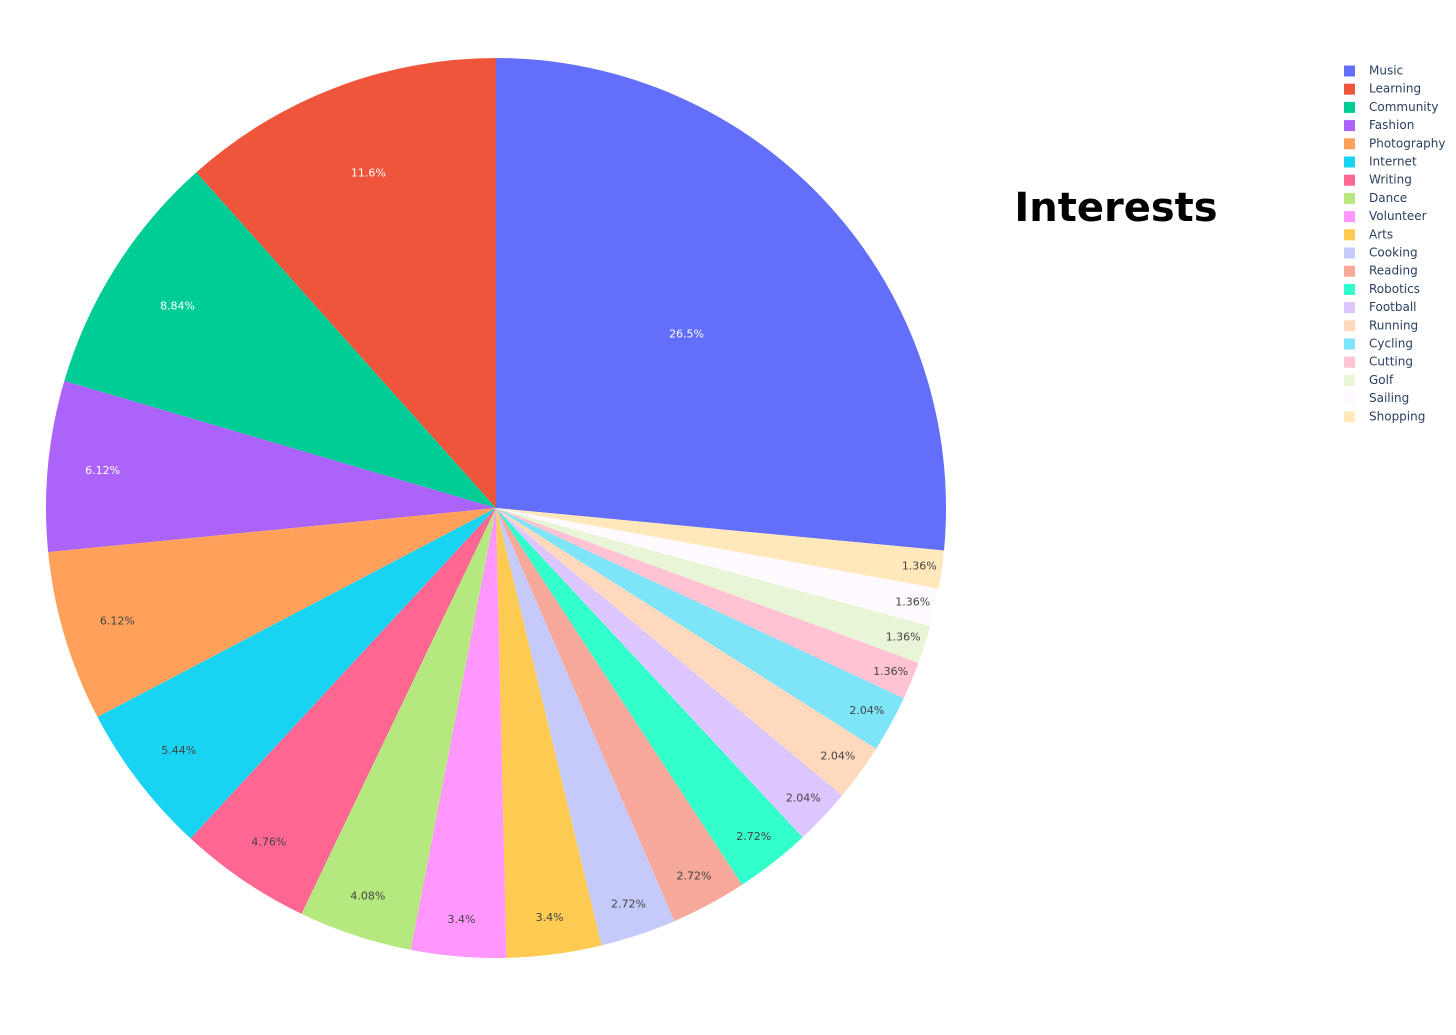 The height and width of the screenshot is (1035, 1456). I want to click on legend-label: Music, so click(1386, 71).